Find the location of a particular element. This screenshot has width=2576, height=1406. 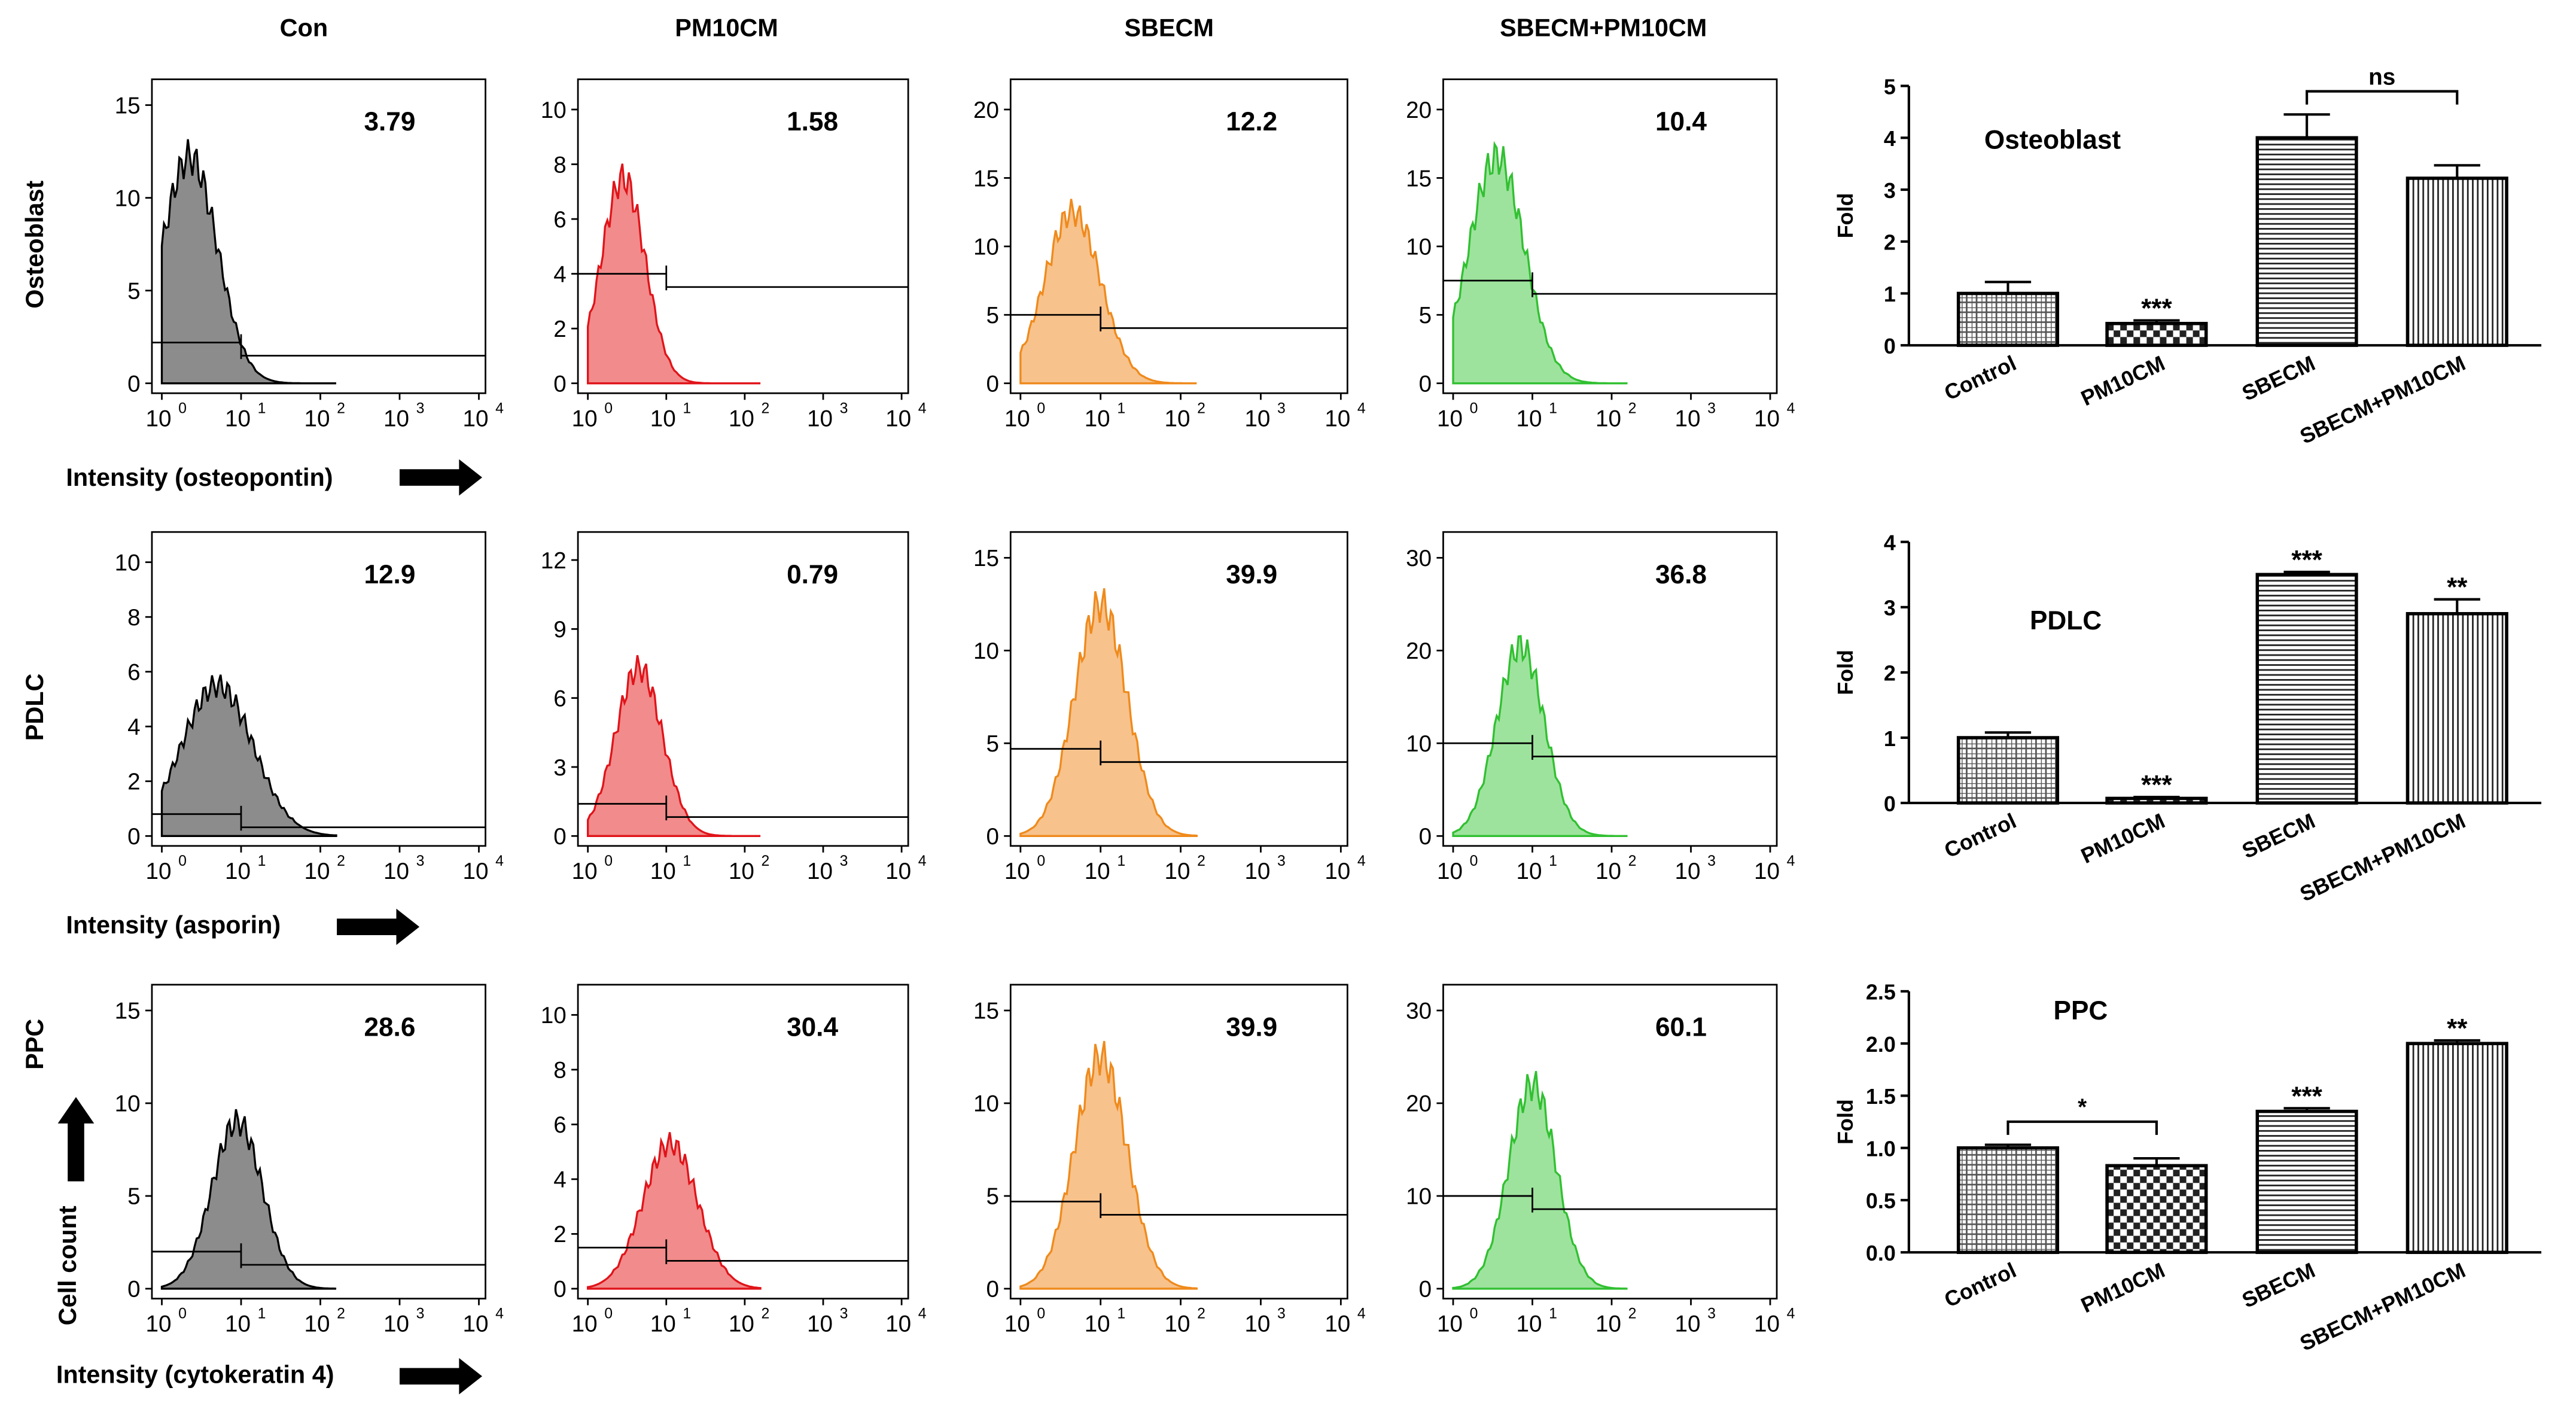

y-tick-label: 20 is located at coordinates (986, 110).